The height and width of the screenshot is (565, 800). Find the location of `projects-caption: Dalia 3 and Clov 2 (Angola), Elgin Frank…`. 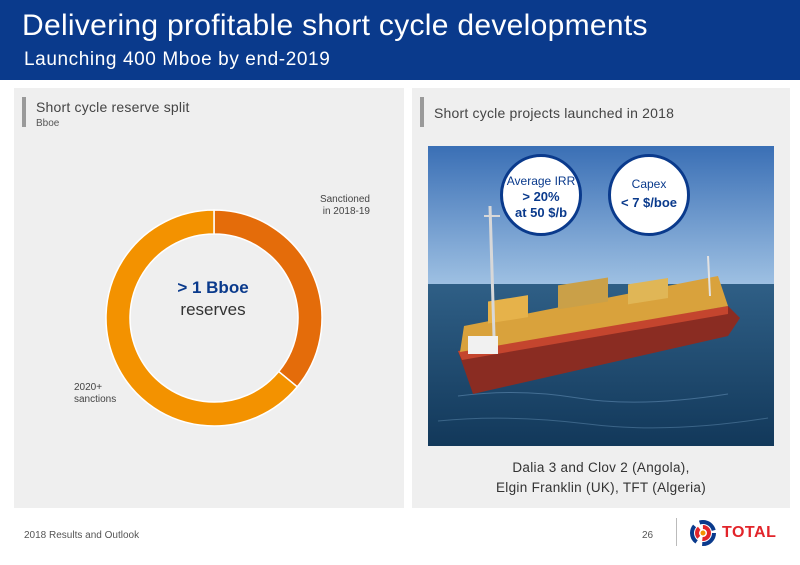

projects-caption: Dalia 3 and Clov 2 (Angola), Elgin Frank… is located at coordinates (601, 478).